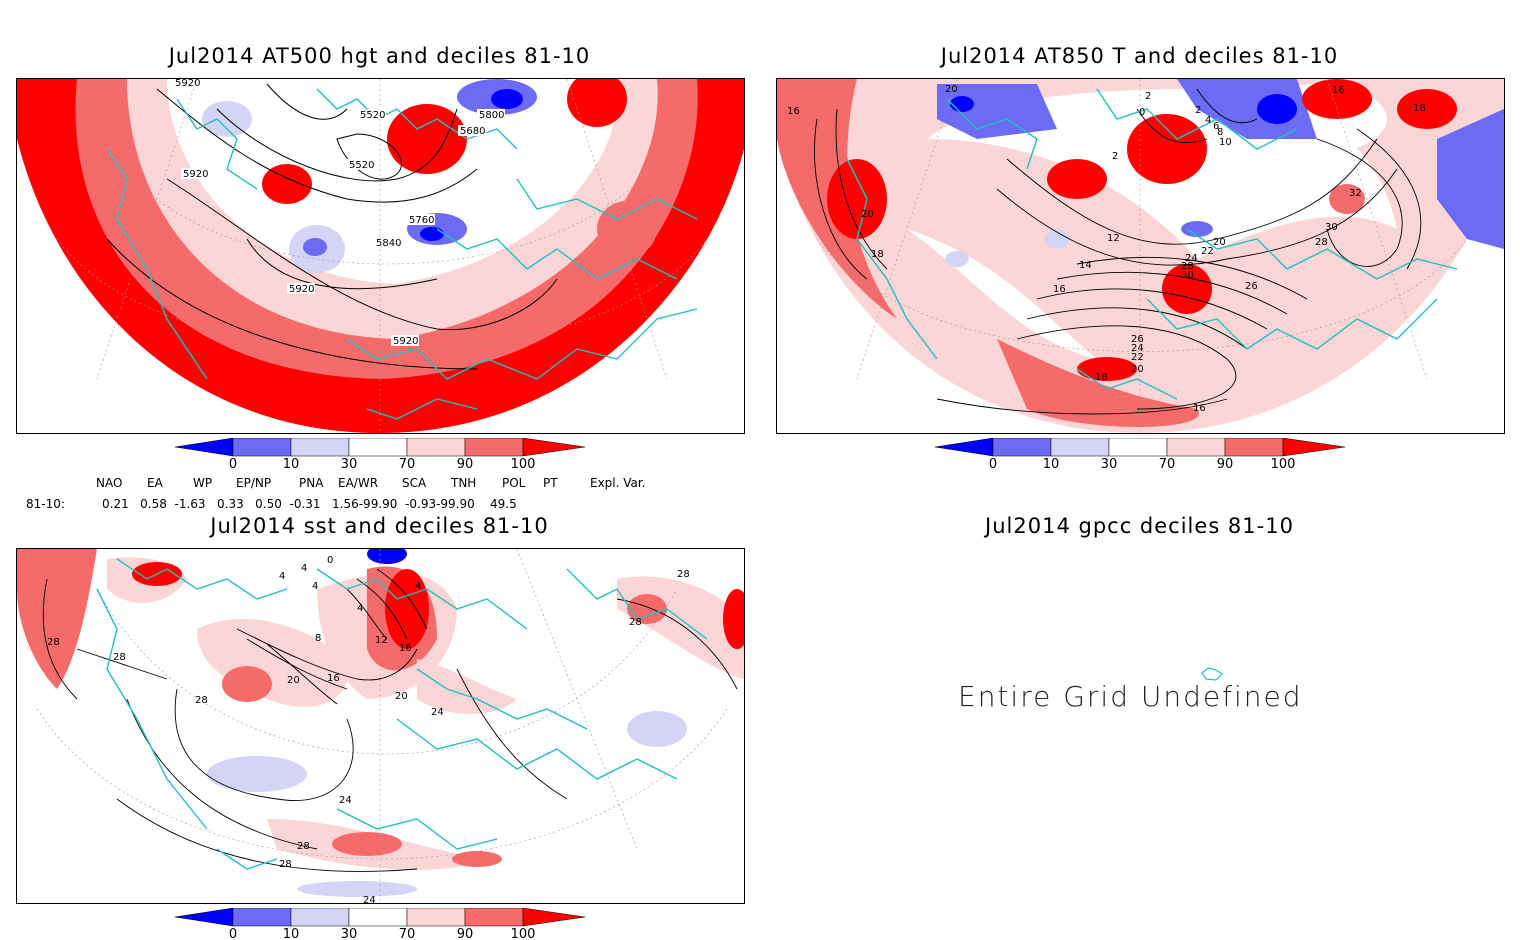 Image resolution: width=1520 pixels, height=940 pixels. What do you see at coordinates (1139, 56) in the screenshot?
I see `panel-title-t850: Jul2014 AT850 T and deciles 81-10` at bounding box center [1139, 56].